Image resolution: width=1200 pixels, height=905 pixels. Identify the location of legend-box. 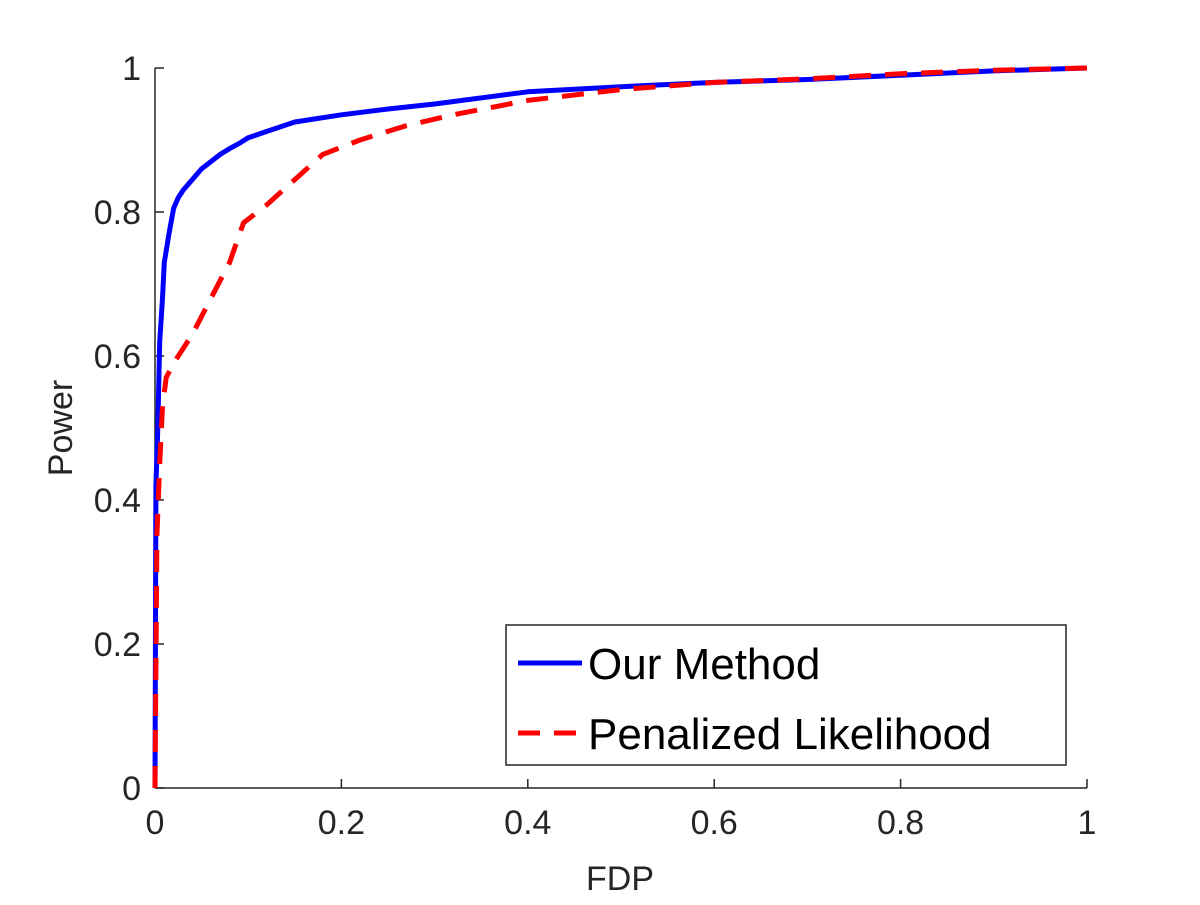
(786, 695).